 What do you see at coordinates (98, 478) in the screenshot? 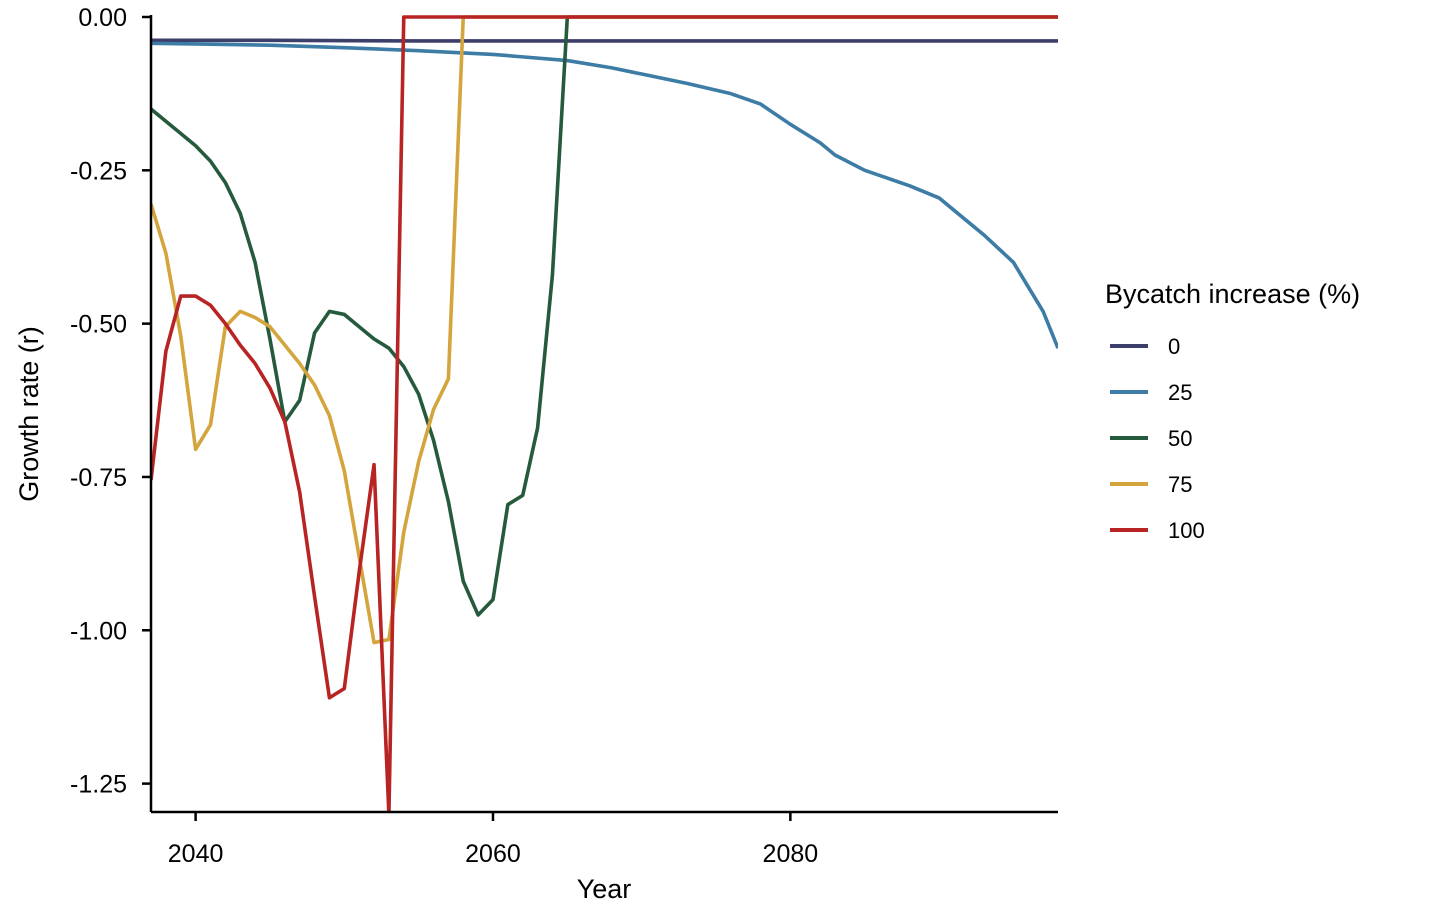
I see `y-tick-label: -0.75` at bounding box center [98, 478].